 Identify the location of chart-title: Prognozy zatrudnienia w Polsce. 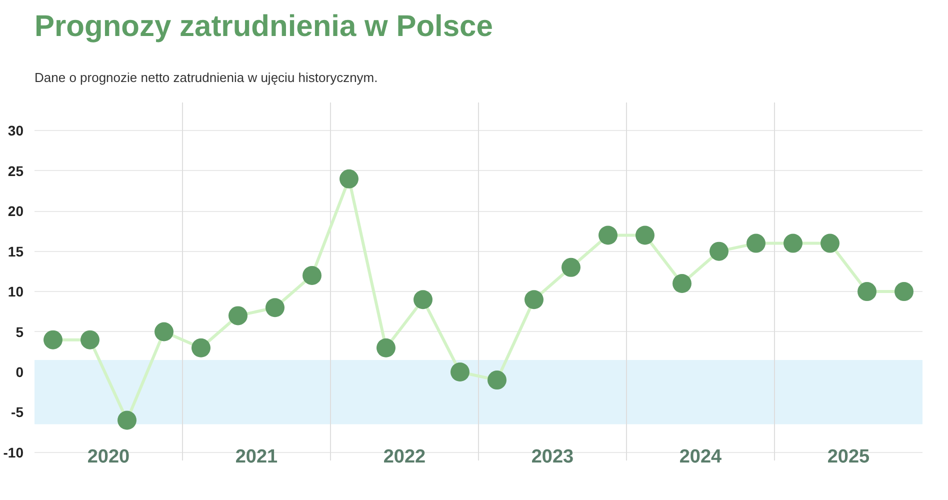
(263, 26).